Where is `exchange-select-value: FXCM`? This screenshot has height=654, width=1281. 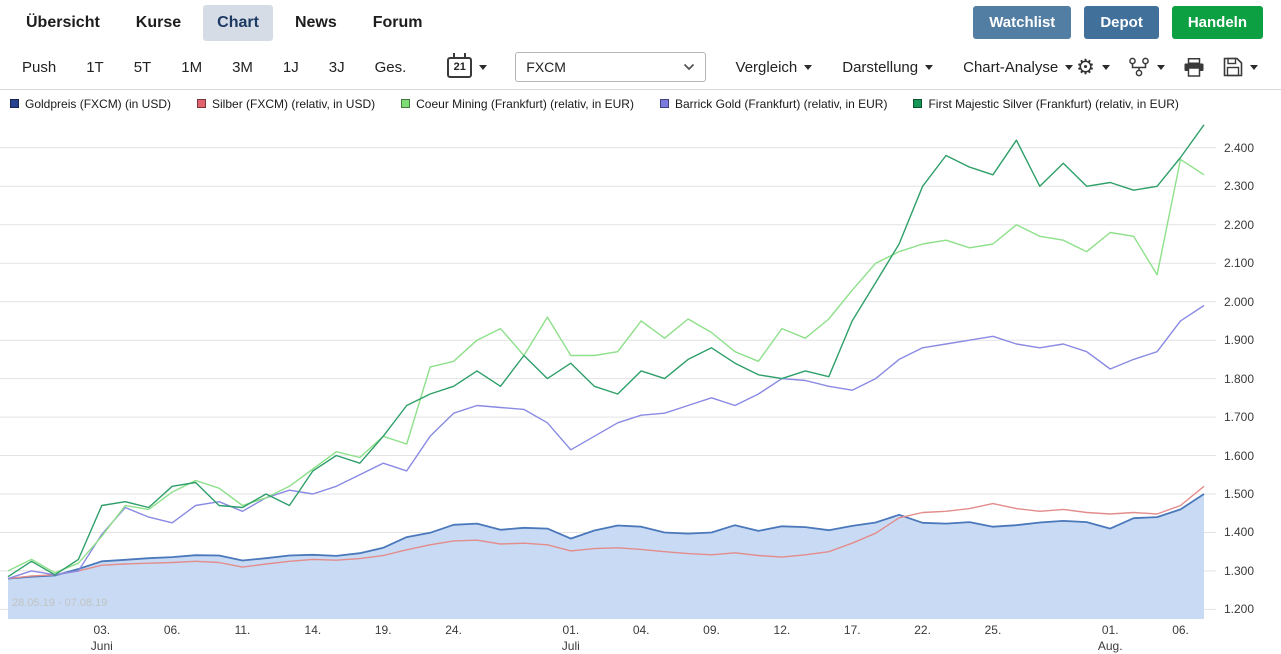 exchange-select-value: FXCM is located at coordinates (546, 67).